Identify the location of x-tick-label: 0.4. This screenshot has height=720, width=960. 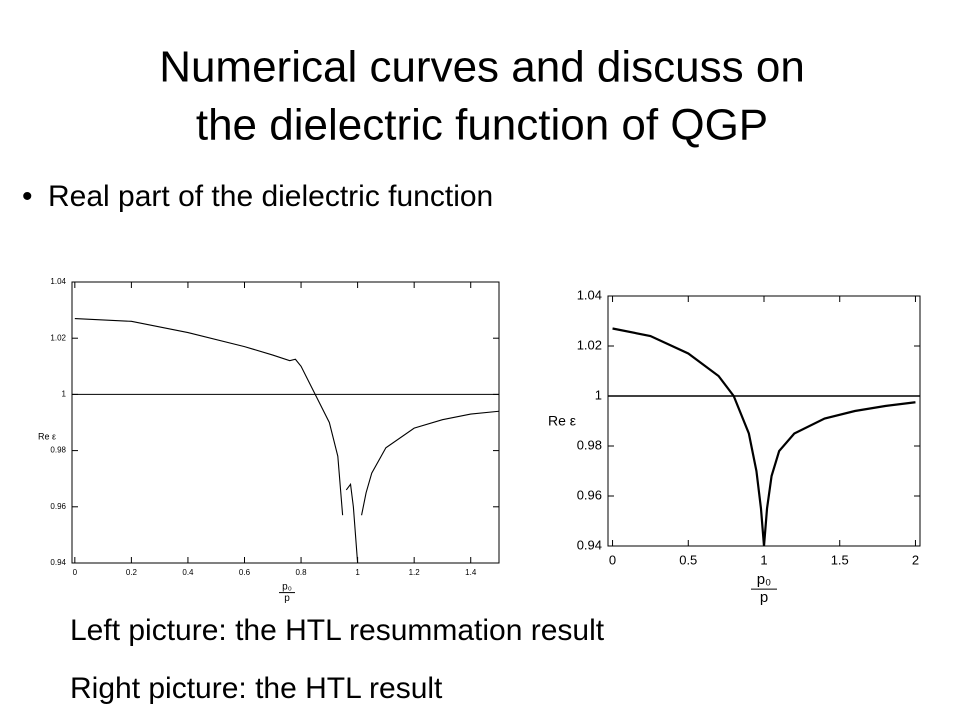
(188, 572).